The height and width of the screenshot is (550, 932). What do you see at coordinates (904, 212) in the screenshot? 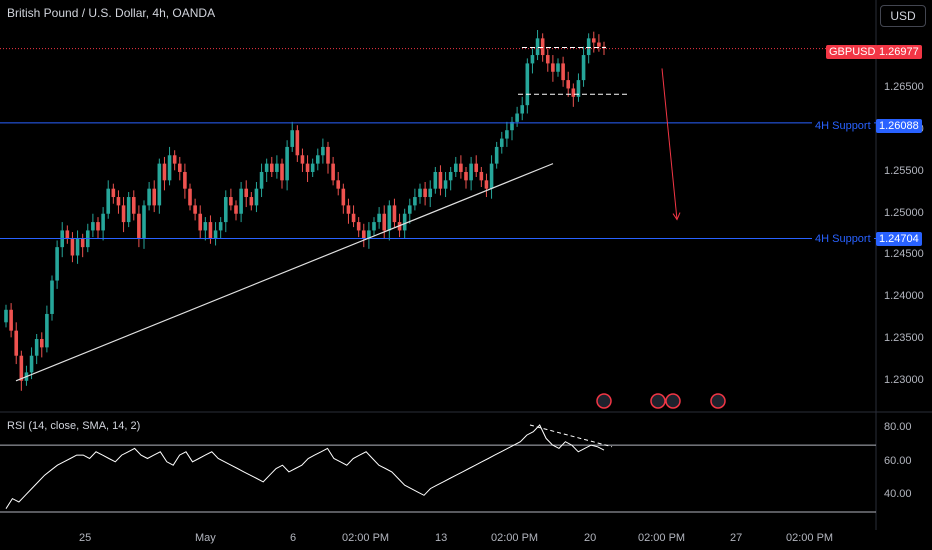
I see `price-tick-label: 1.25000` at bounding box center [904, 212].